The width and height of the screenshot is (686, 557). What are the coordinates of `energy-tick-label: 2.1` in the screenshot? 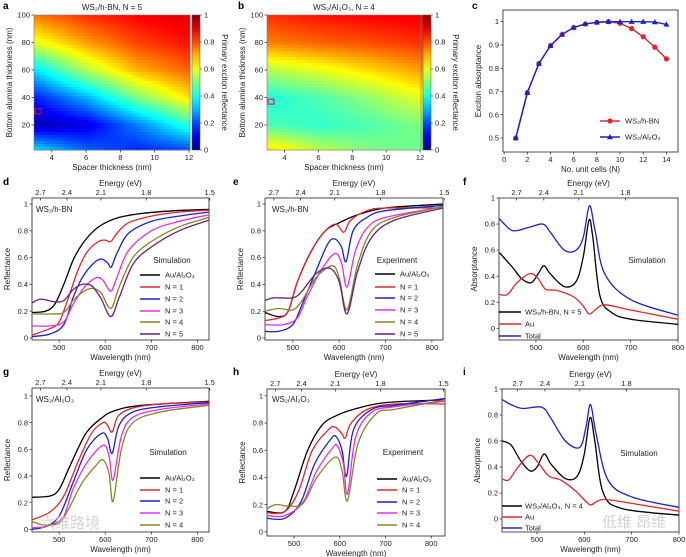 It's located at (101, 192).